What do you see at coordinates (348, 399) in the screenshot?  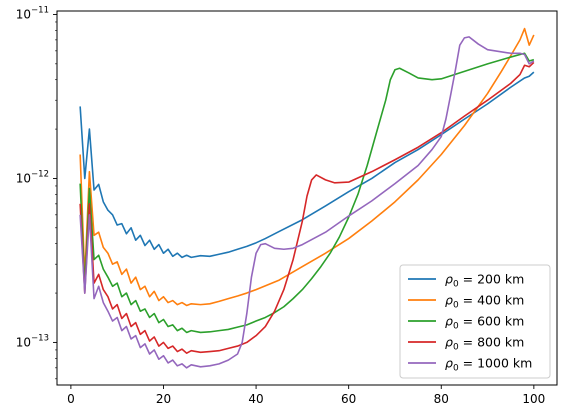 I see `x-tick-label: 60` at bounding box center [348, 399].